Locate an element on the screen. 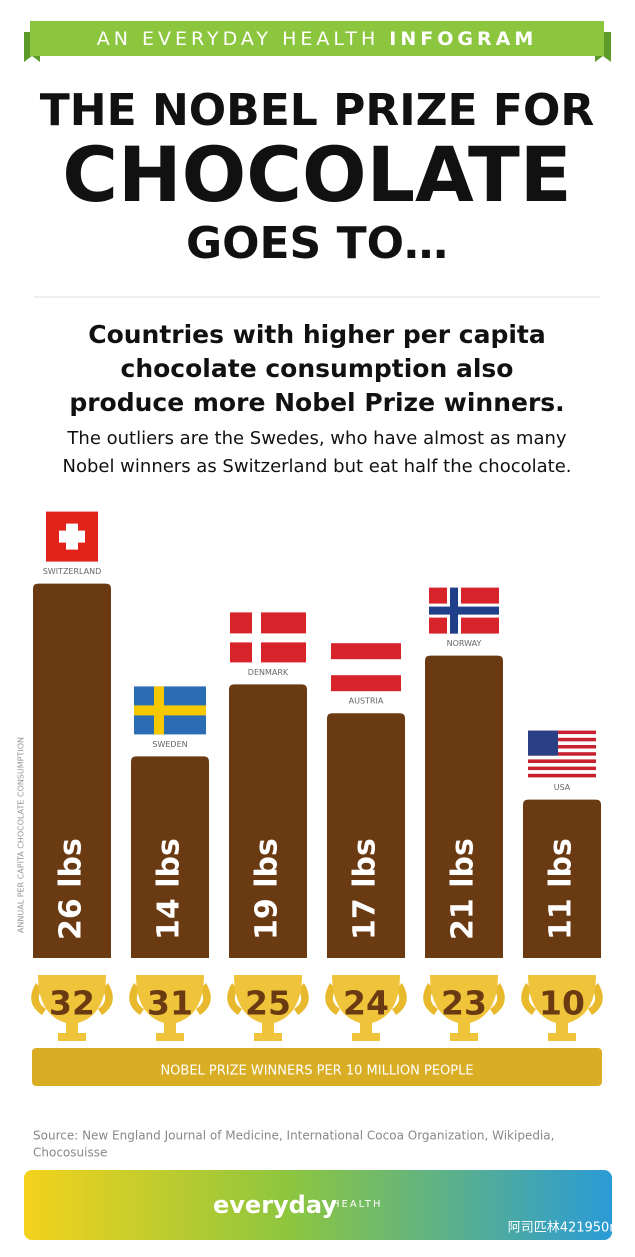 The image size is (635, 1257). source: Chocosuisse is located at coordinates (70, 1153).